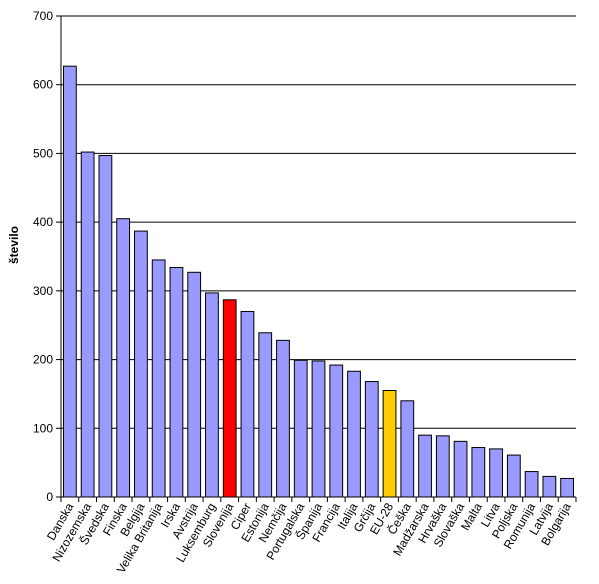  What do you see at coordinates (478, 472) in the screenshot?
I see `bar-malta` at bounding box center [478, 472].